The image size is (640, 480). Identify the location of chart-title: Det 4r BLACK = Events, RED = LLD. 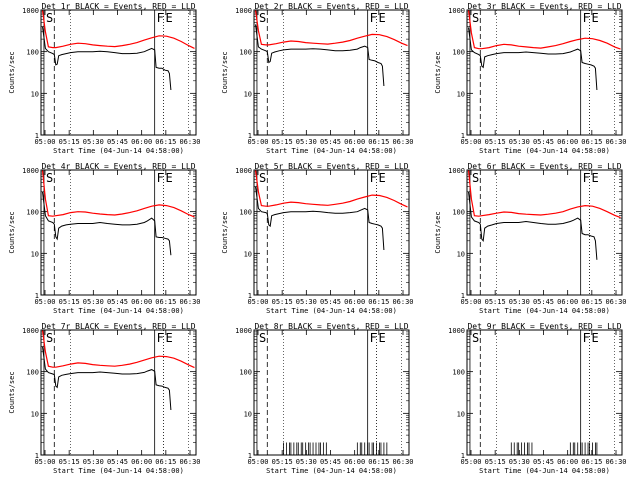
(118, 166).